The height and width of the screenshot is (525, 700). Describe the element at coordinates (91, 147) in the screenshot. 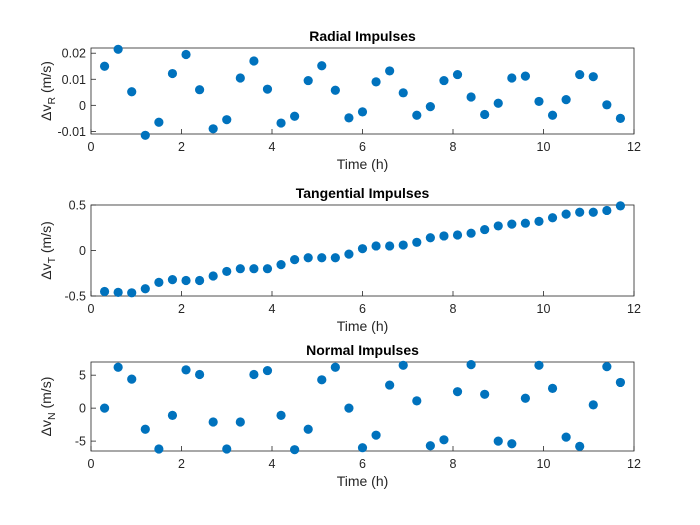

I see `radial-x-tick-label: 0` at that location.